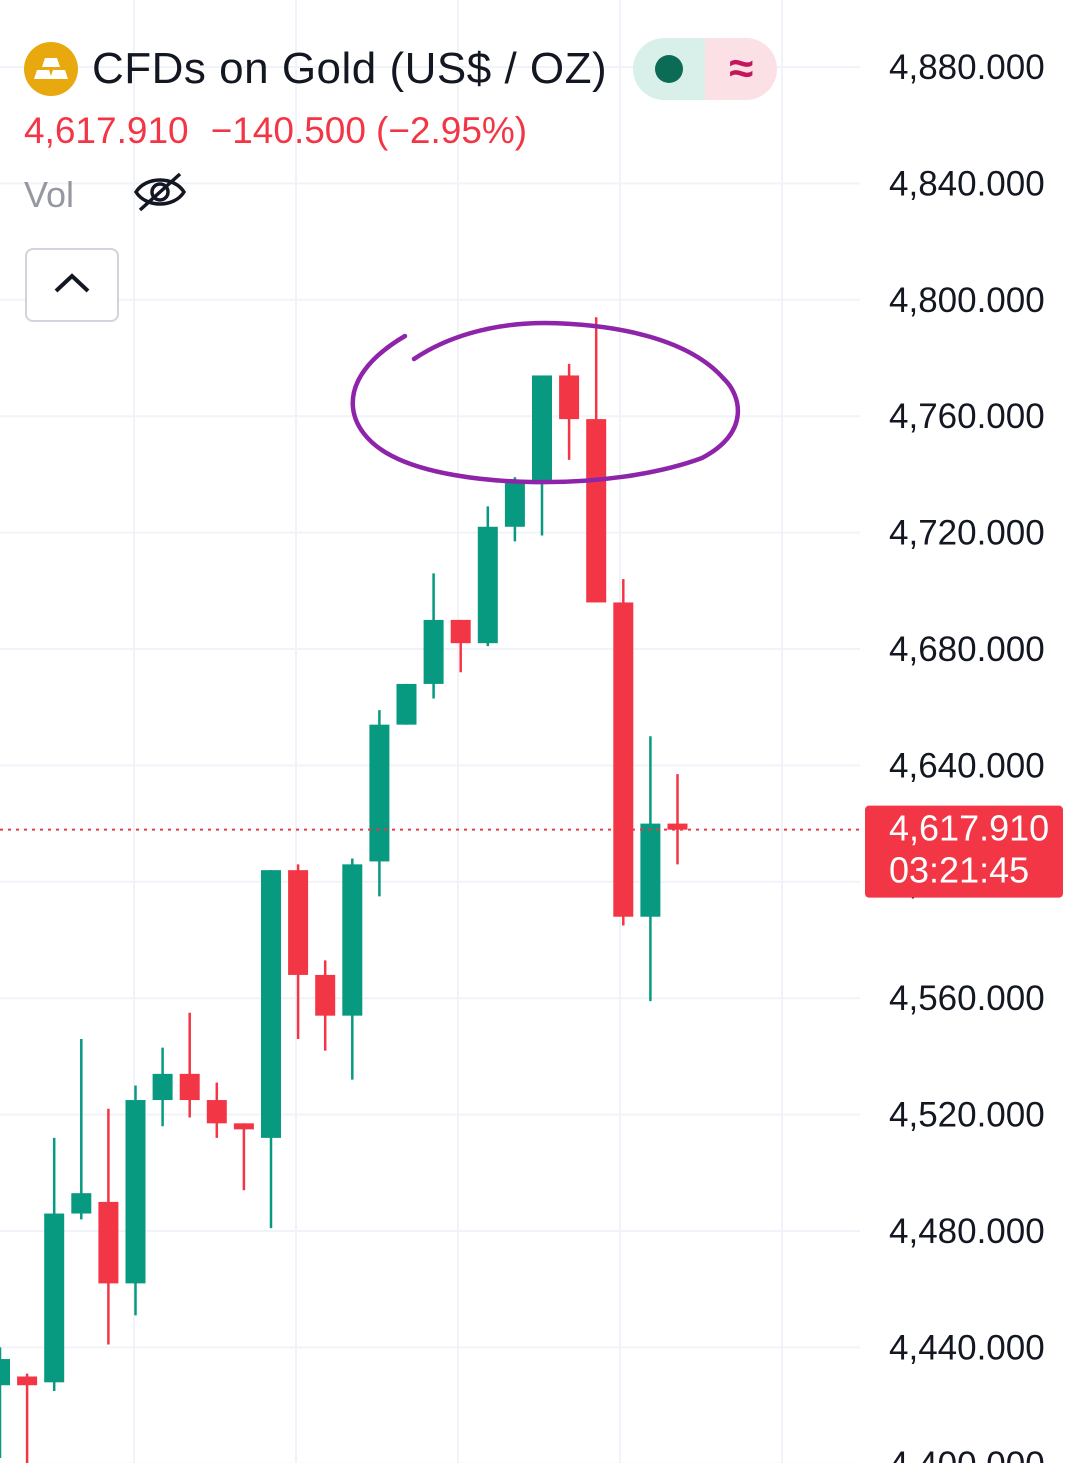 The width and height of the screenshot is (1078, 1463). Describe the element at coordinates (967, 67) in the screenshot. I see `price-axis-label: 4,880.000` at that location.